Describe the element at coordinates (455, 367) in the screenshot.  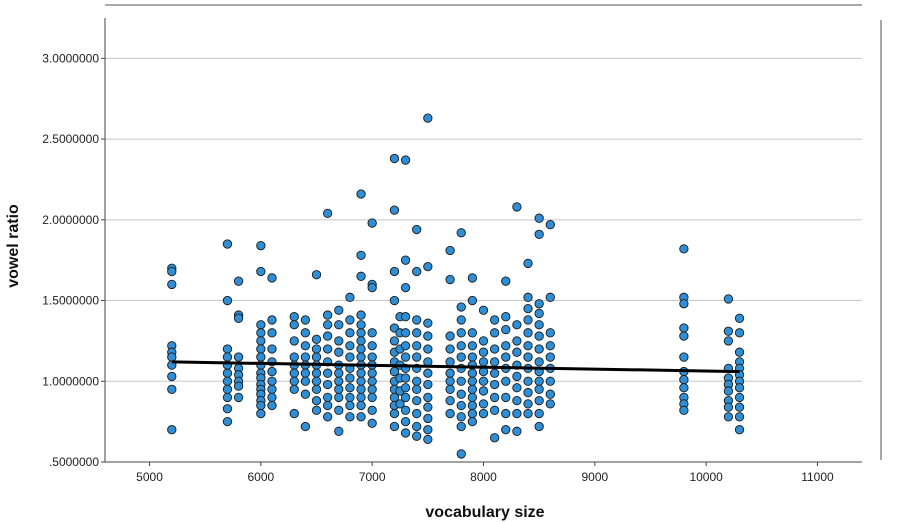
I see `fit-line-group` at that location.